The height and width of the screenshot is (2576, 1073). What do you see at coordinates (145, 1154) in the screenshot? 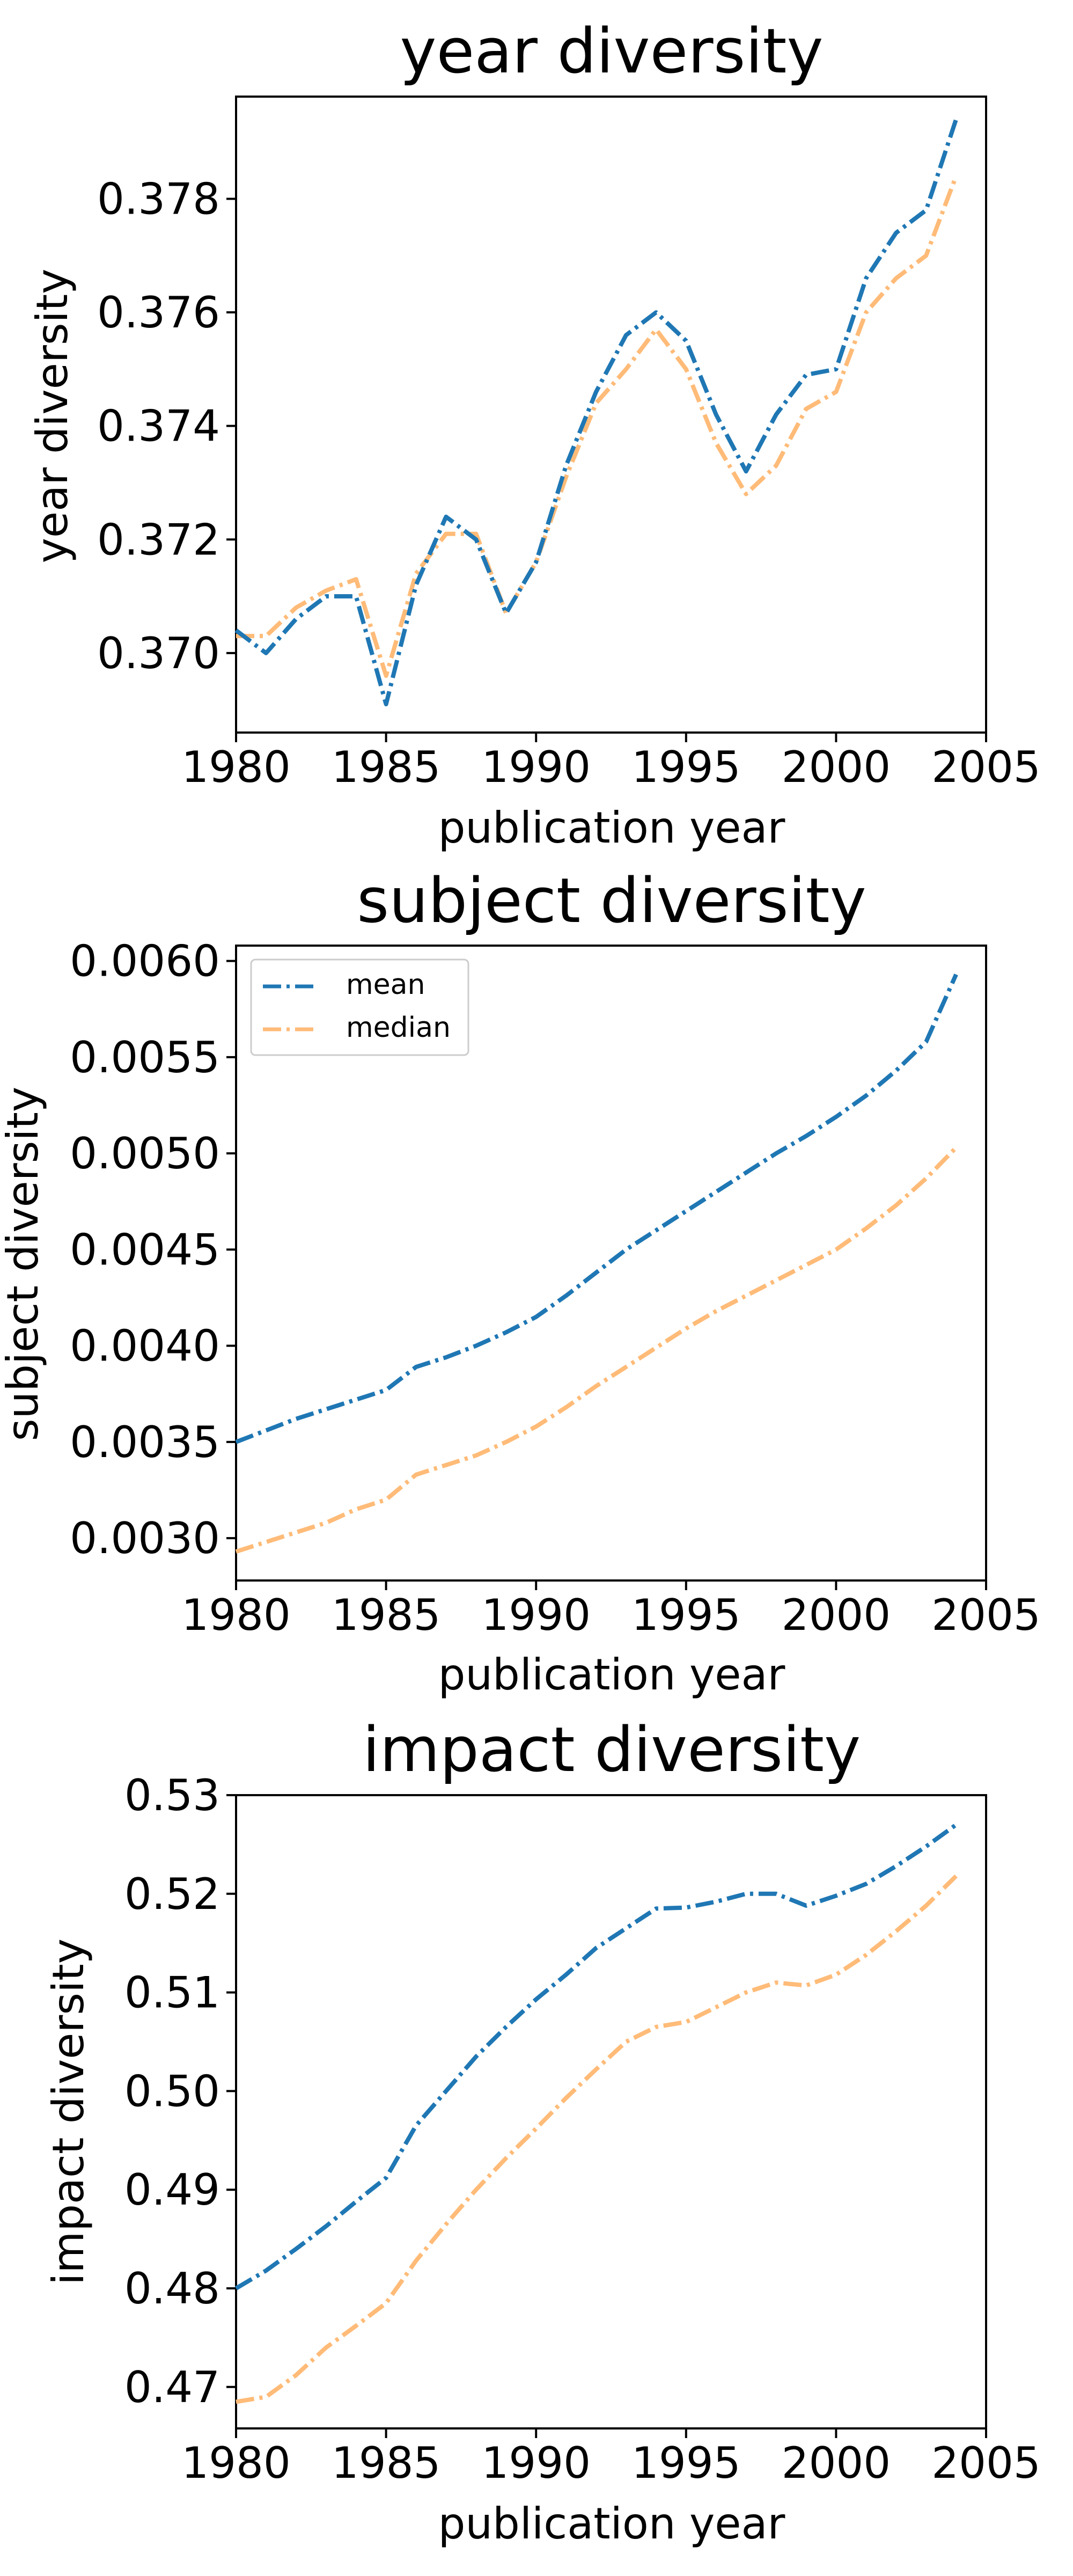
I see `y-tick-label: 0.0050` at bounding box center [145, 1154].